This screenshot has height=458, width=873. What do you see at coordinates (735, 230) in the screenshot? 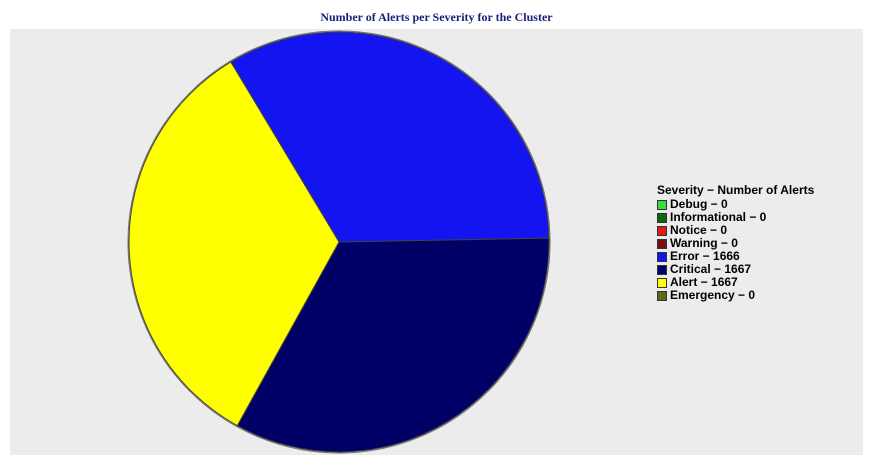
I see `legend-item-notice: Notice − 0` at bounding box center [735, 230].